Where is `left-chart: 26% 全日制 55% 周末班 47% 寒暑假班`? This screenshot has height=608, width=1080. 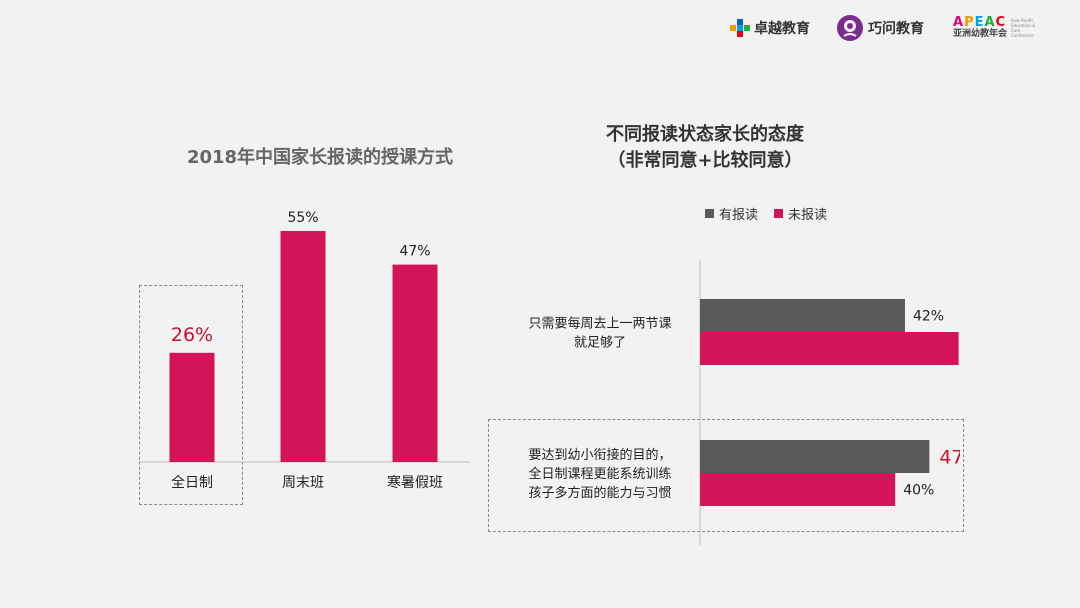
left-chart: 26% 全日制 55% 周末班 47% 寒暑假班 is located at coordinates (305, 350).